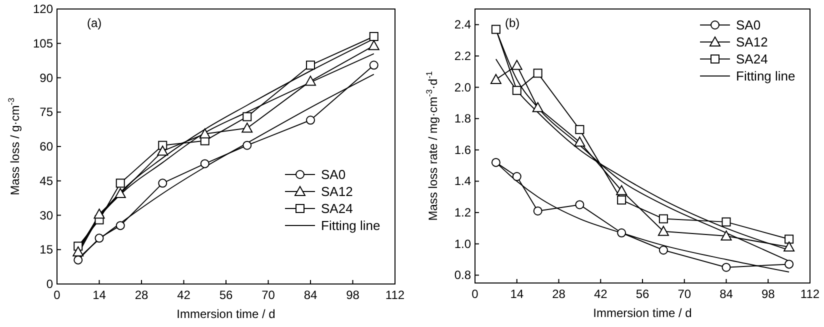  I want to click on y-tick-label: 1.6, so click(463, 149).